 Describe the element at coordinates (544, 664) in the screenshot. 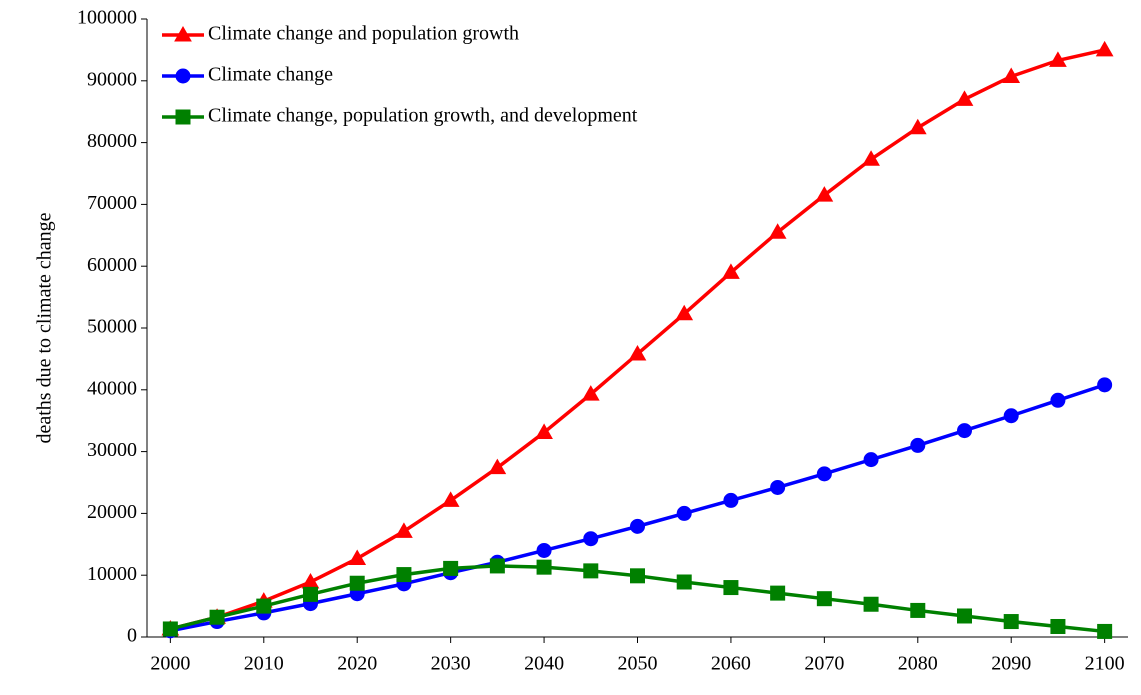

I see `x-tick-label: 2040` at that location.